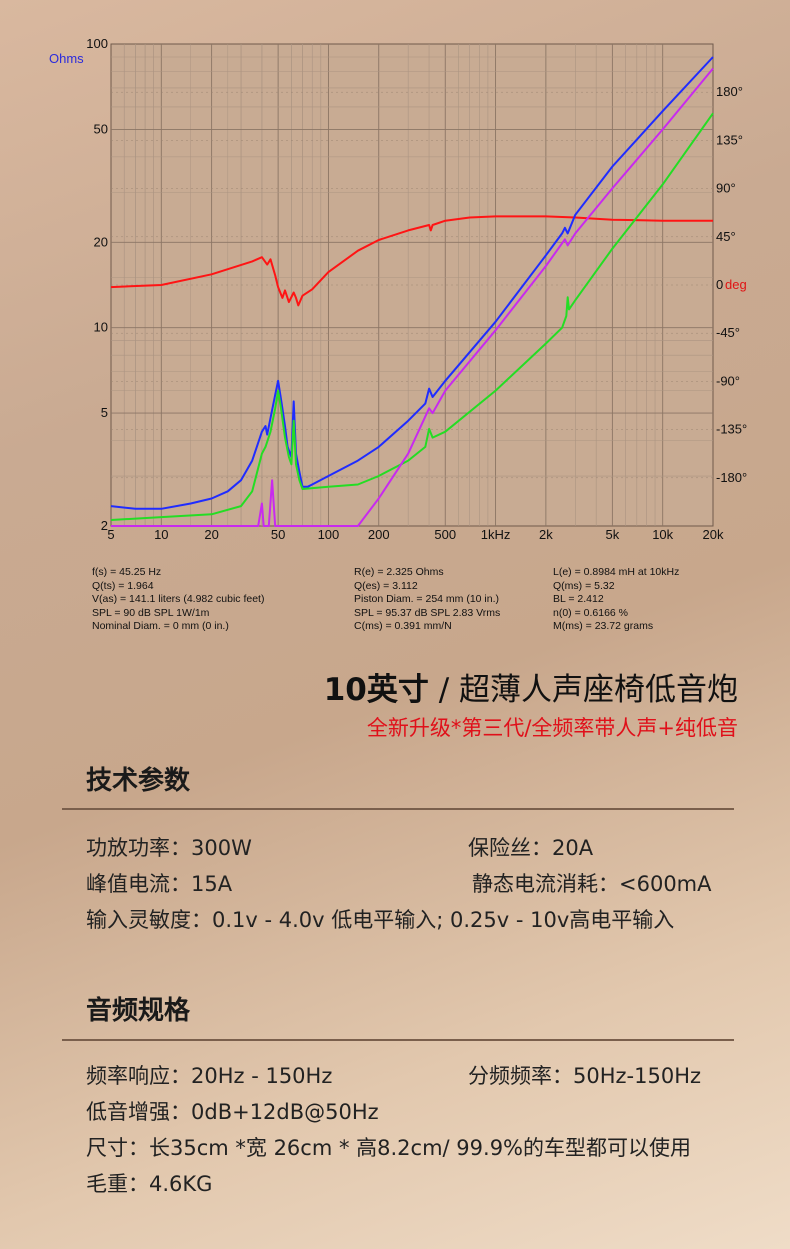 This screenshot has height=1249, width=790. I want to click on spec-amp-power: 功放功率：300W, so click(169, 848).